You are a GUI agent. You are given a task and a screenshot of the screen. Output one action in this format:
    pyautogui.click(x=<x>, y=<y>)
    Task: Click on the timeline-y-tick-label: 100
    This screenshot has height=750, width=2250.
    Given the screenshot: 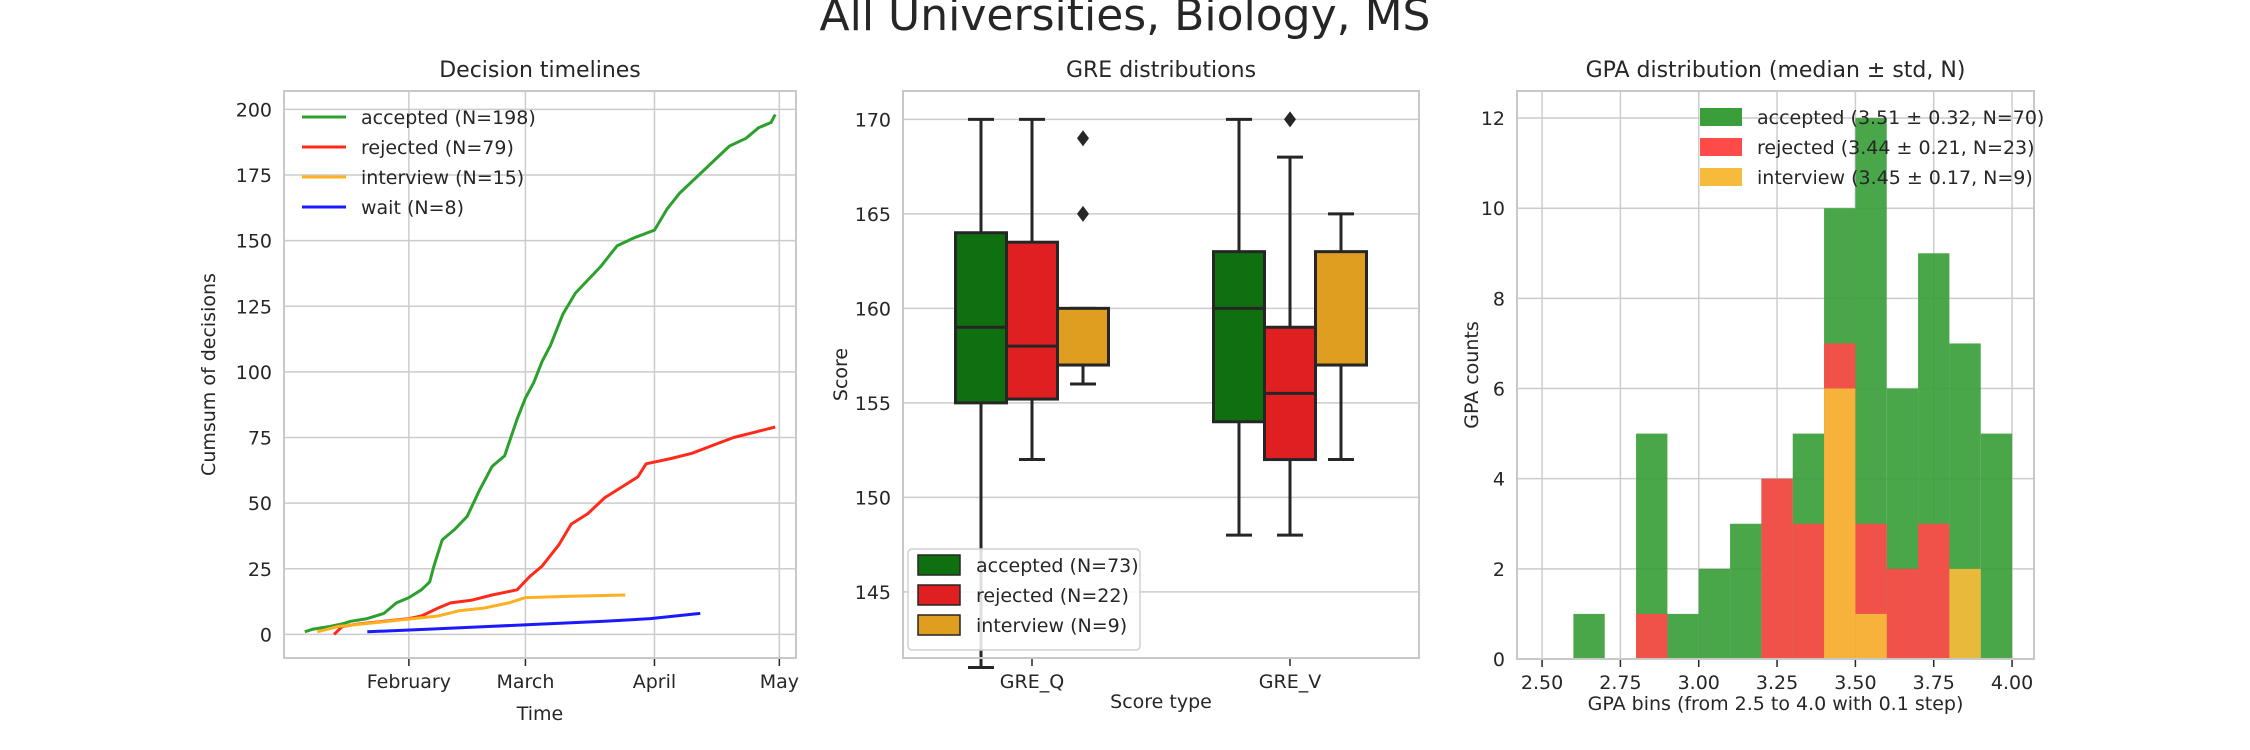 What is the action you would take?
    pyautogui.click(x=254, y=373)
    